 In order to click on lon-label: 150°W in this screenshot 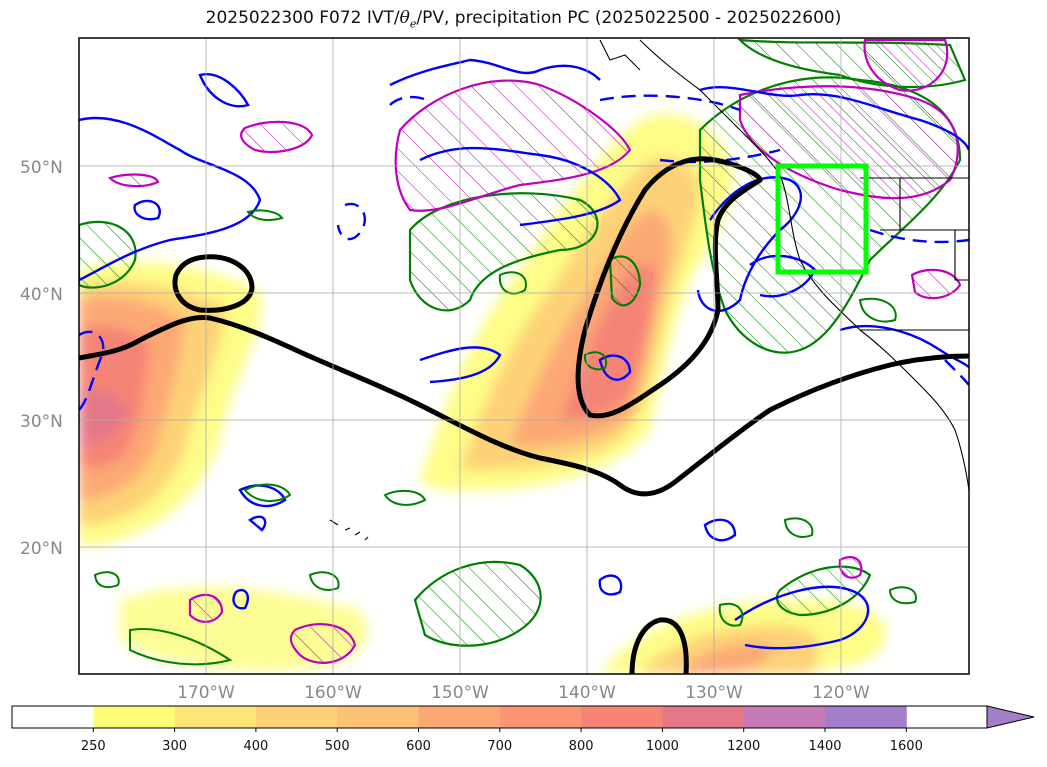, I will do `click(460, 693)`.